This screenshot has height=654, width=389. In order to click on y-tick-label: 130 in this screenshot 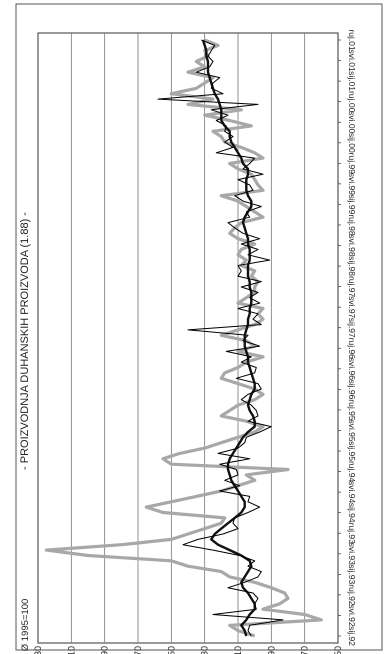, I will do `click(205, 650)`.